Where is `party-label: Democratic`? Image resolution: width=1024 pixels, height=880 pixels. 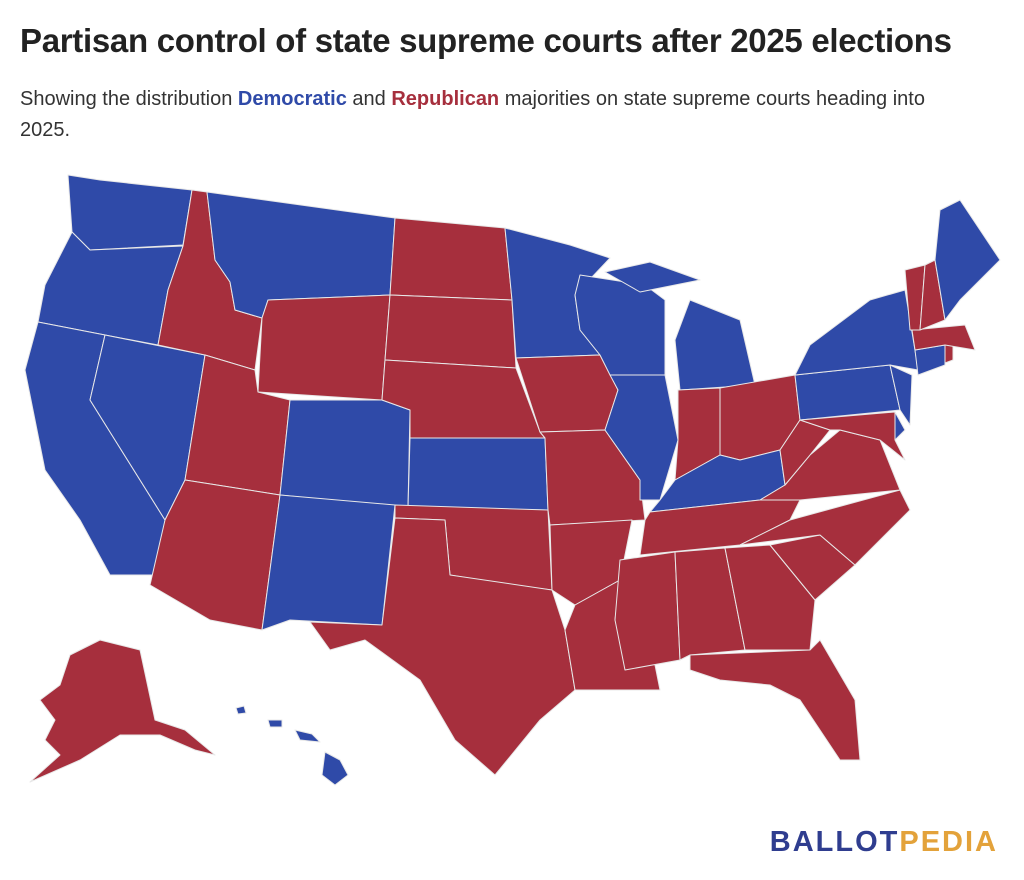
party-label: Democratic is located at coordinates (292, 99).